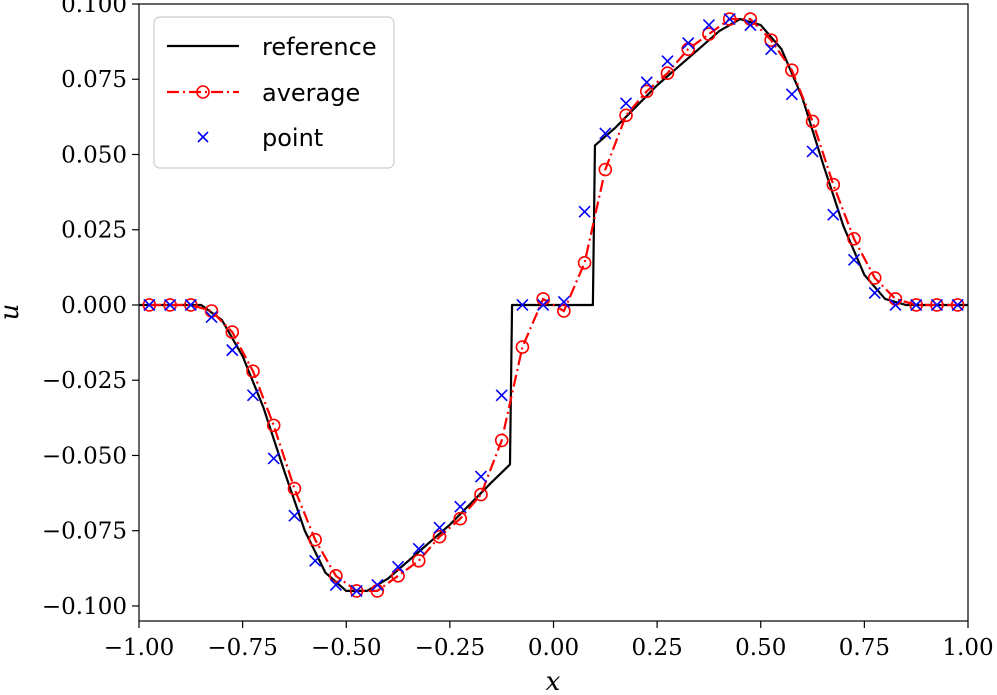  Describe the element at coordinates (242, 648) in the screenshot. I see `x-tick-label: −0.75` at that location.